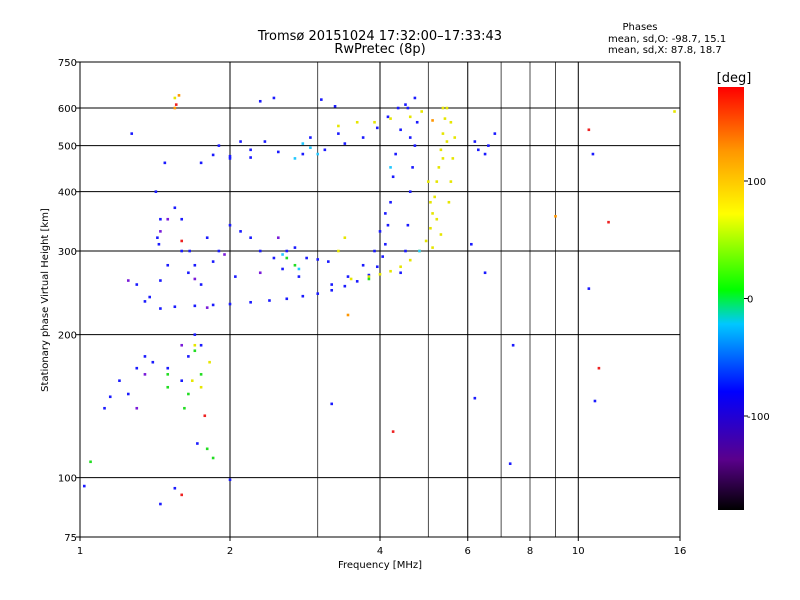 This screenshot has width=800, height=600. What do you see at coordinates (756, 182) in the screenshot?
I see `colorbar-tick-label: 100` at bounding box center [756, 182].